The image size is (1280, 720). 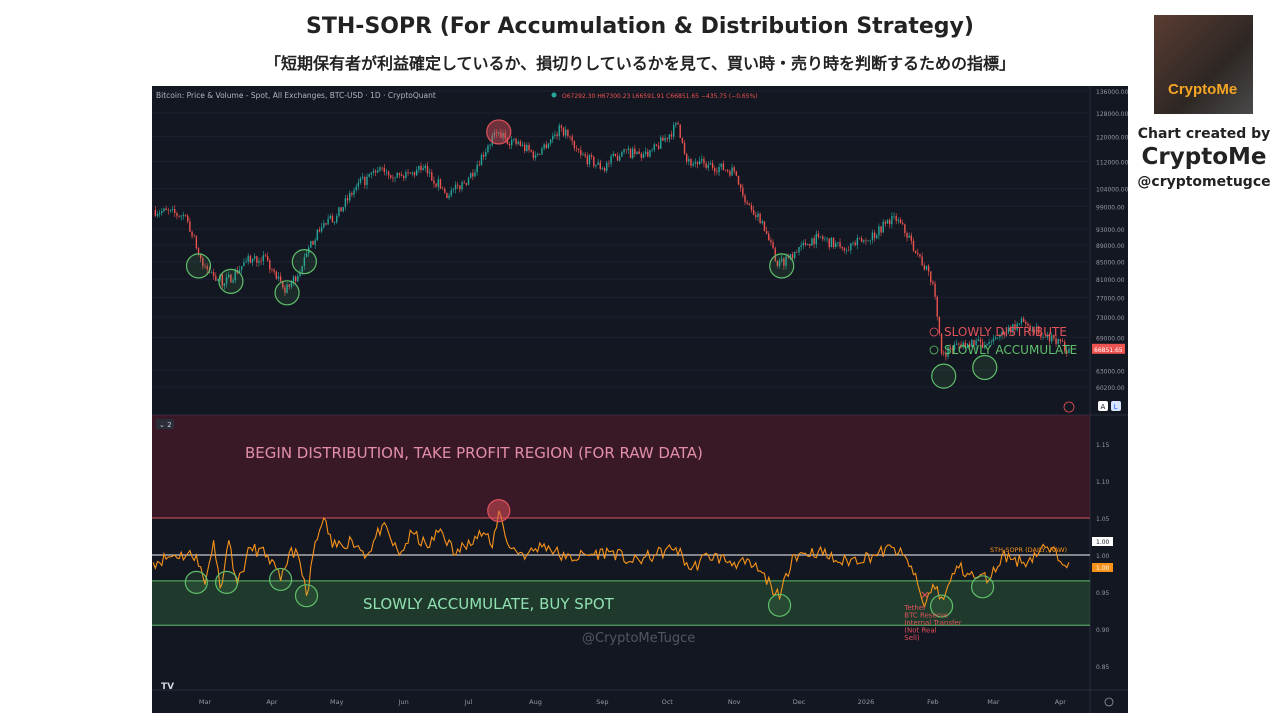 What do you see at coordinates (535, 702) in the screenshot?
I see `x-tick-label: Aug` at bounding box center [535, 702].